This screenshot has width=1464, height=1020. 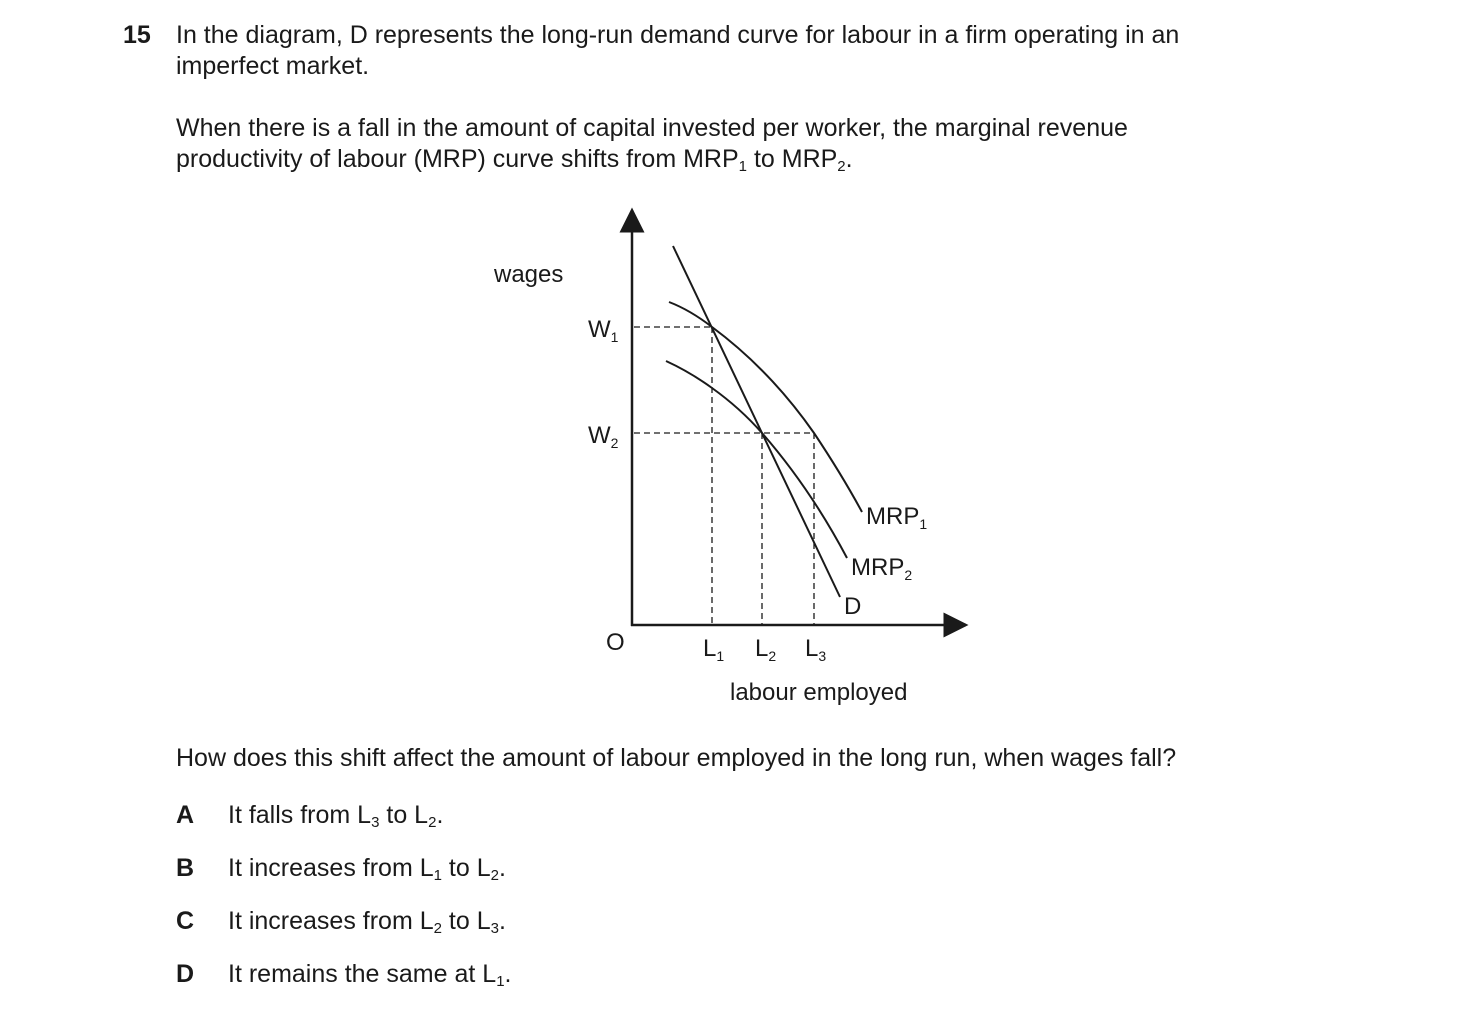 What do you see at coordinates (336, 816) in the screenshot?
I see `option-text: It falls from L3 to L2.` at bounding box center [336, 816].